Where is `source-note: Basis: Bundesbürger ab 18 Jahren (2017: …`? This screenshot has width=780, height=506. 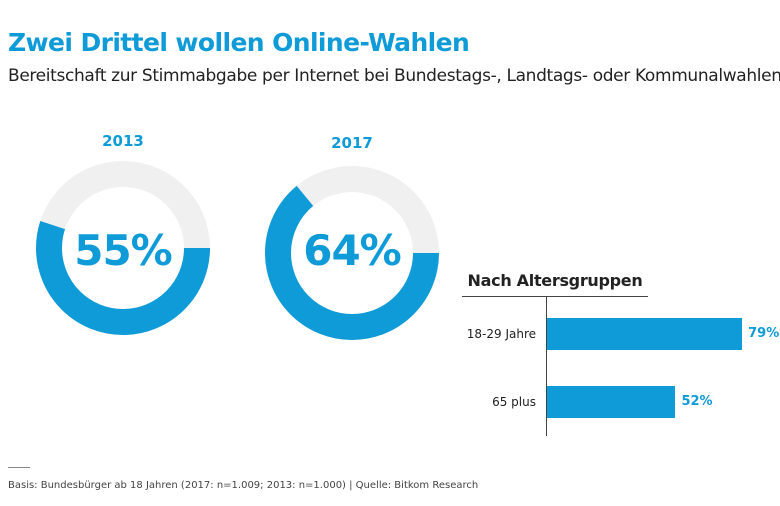 source-note: Basis: Bundesbürger ab 18 Jahren (2017: … is located at coordinates (243, 485).